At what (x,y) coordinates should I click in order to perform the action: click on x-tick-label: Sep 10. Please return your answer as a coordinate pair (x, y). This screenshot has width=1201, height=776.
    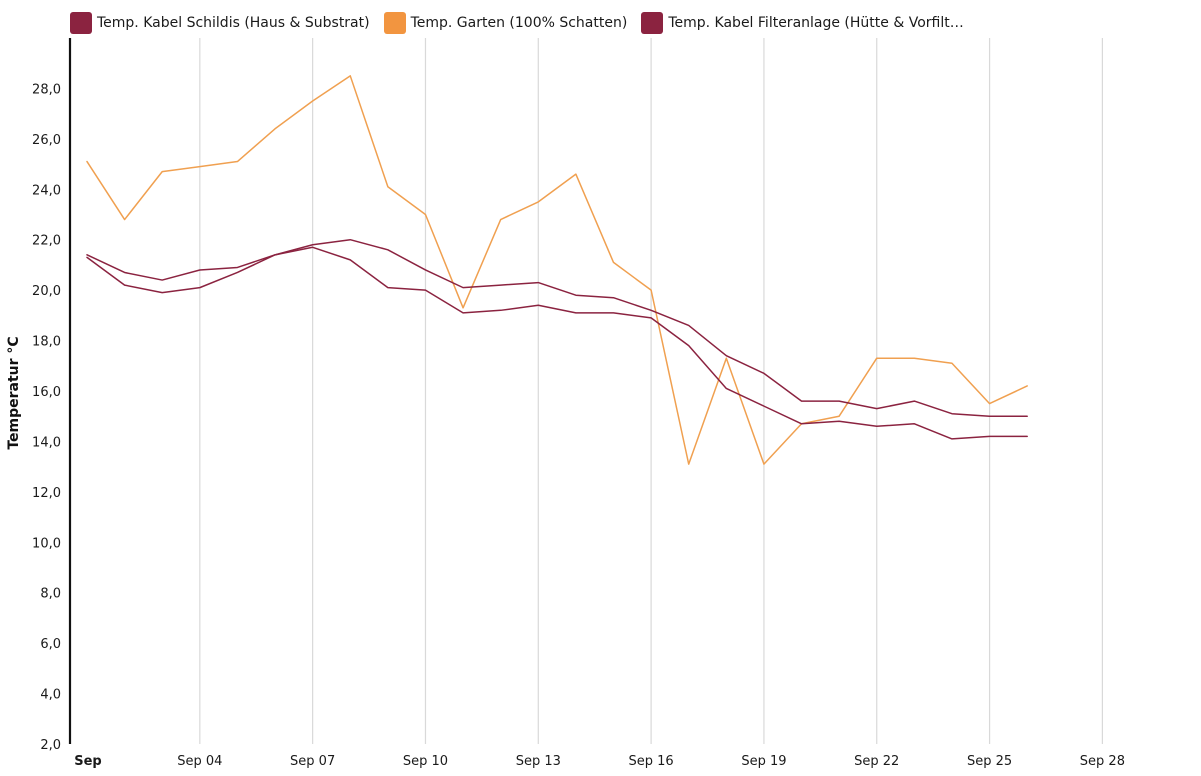
    Looking at the image, I should click on (425, 761).